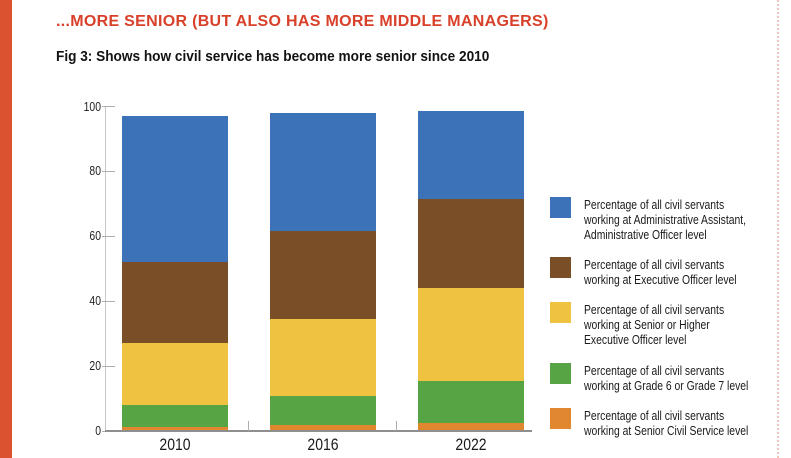 The image size is (791, 458). What do you see at coordinates (471, 243) in the screenshot?
I see `bar-segment-2022-executive-officer` at bounding box center [471, 243].